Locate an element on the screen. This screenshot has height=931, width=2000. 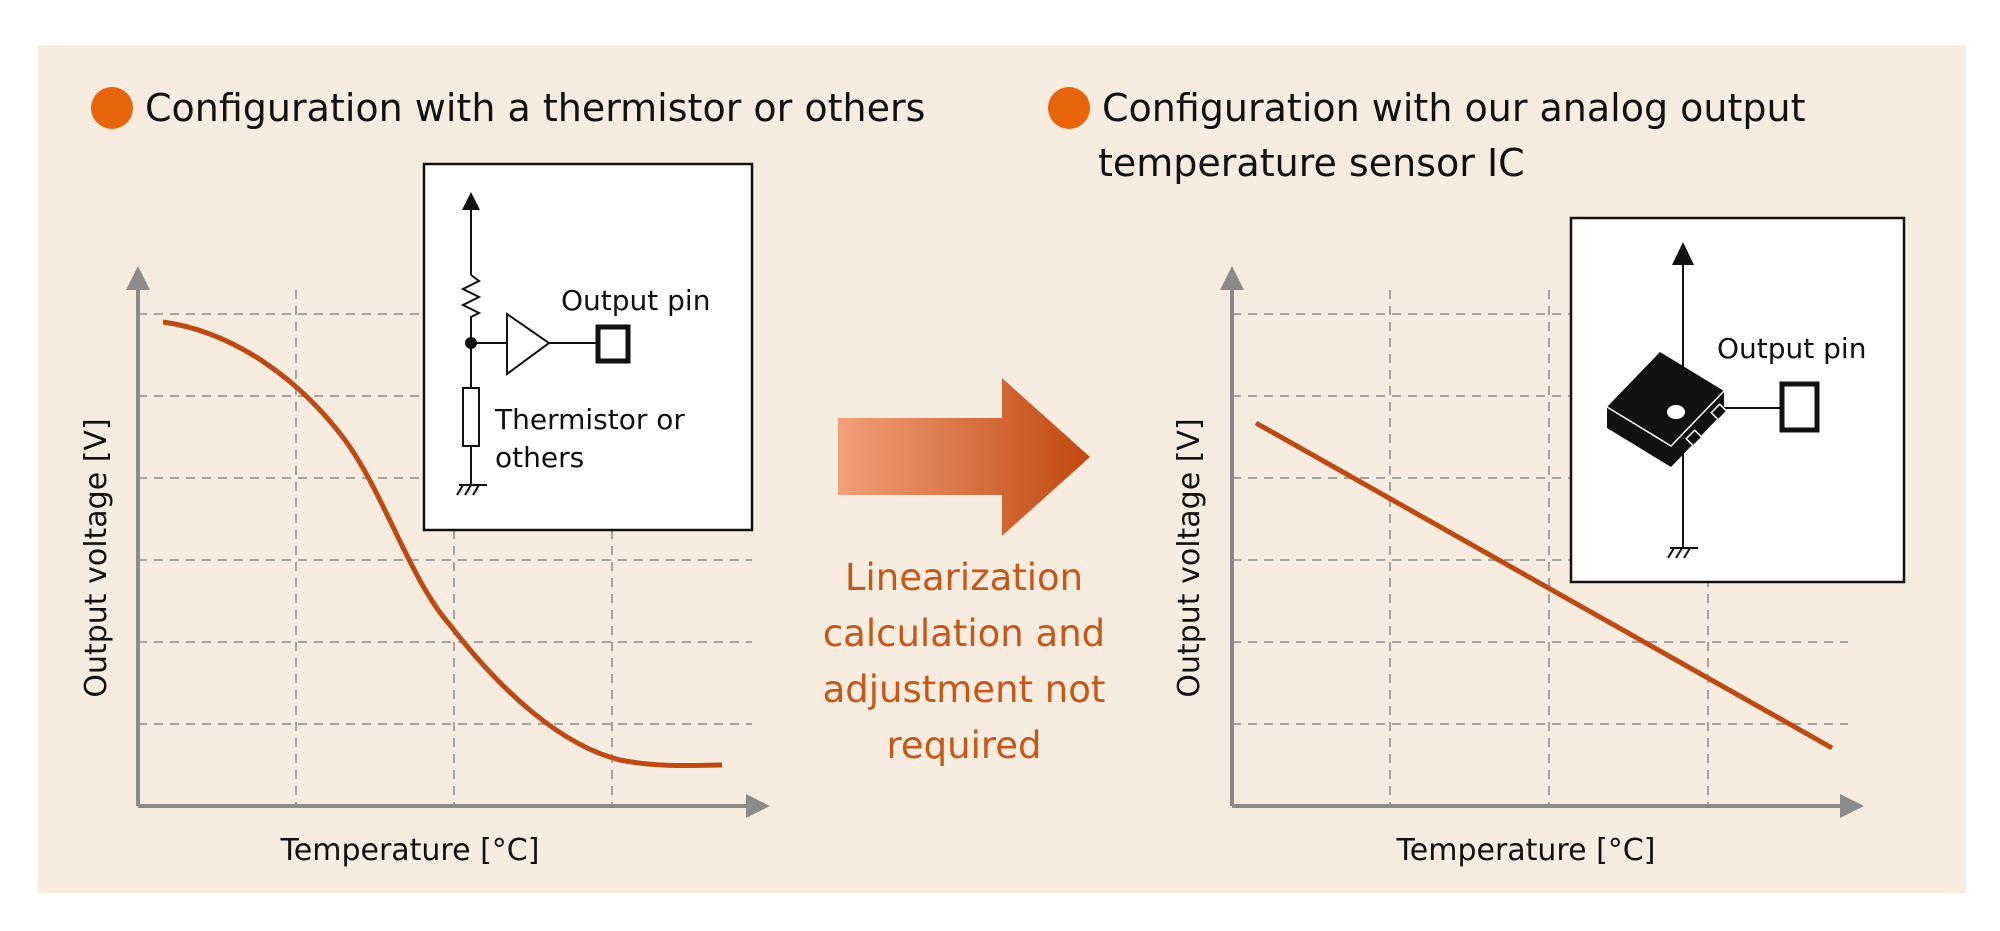
right-bullet-icon is located at coordinates (1069, 108).